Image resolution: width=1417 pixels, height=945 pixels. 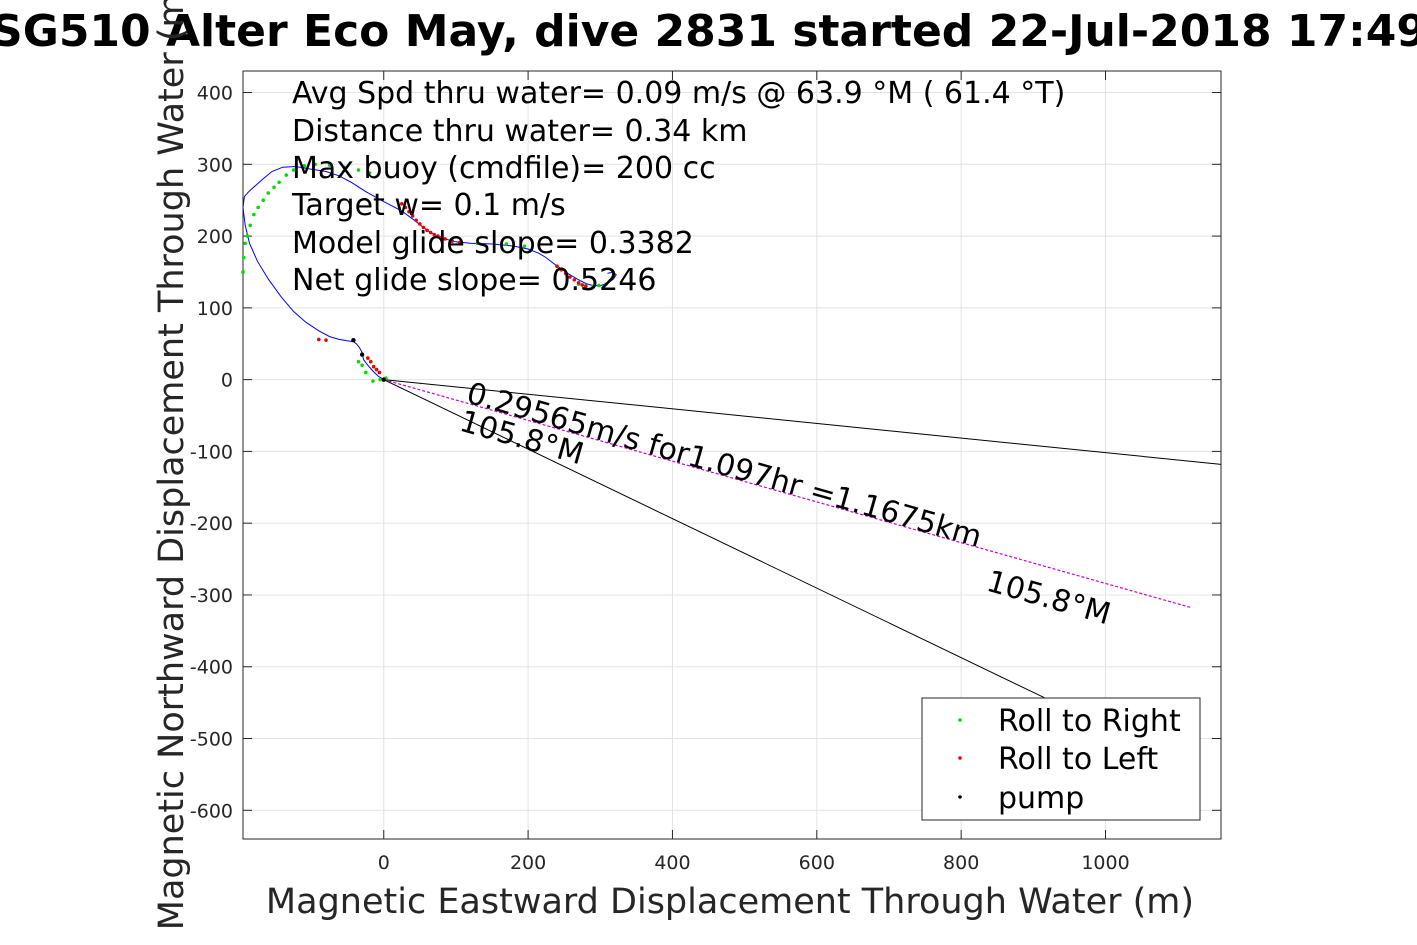 What do you see at coordinates (211, 452) in the screenshot?
I see `y-tick-label: -100` at bounding box center [211, 452].